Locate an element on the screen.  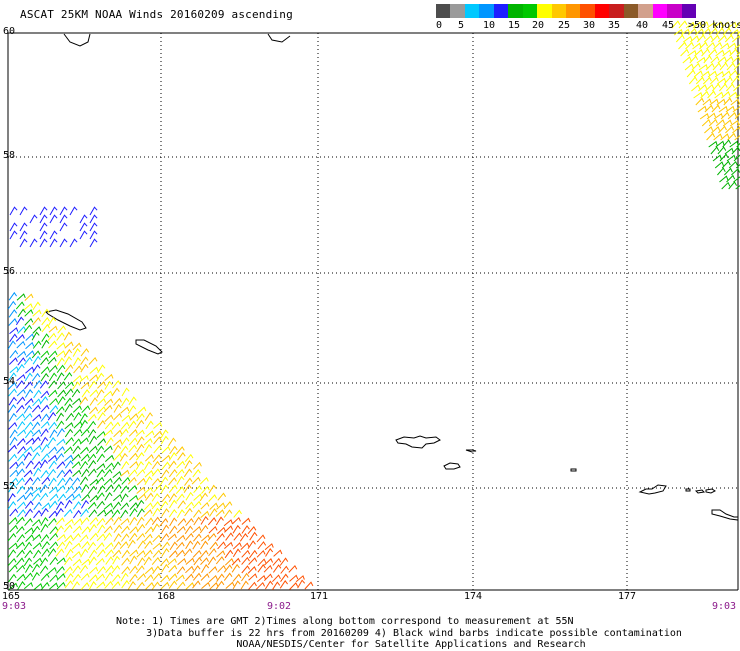
colorbar-label: 30 is located at coordinates (589, 25).